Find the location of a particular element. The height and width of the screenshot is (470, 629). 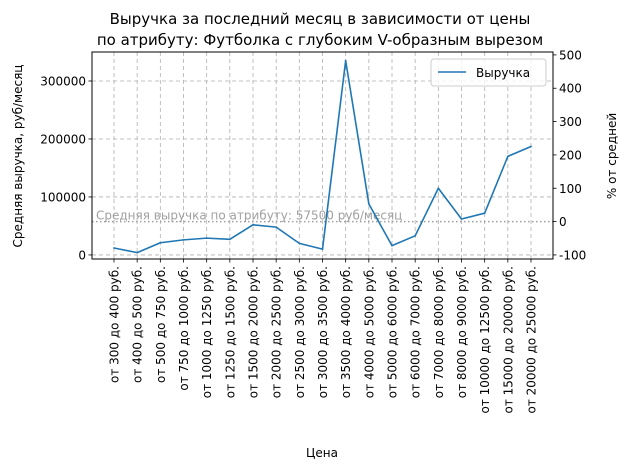

x-axis-label: Цена is located at coordinates (322, 453).